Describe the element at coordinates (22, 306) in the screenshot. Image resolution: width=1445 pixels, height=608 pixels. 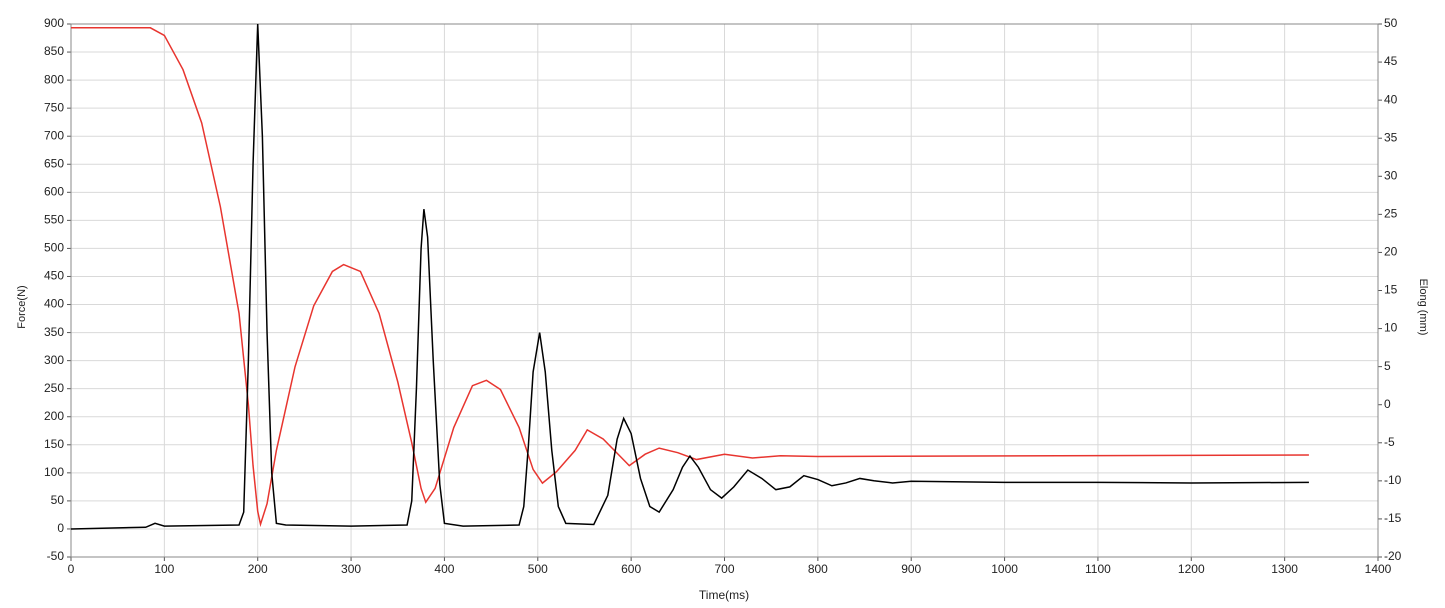
I see `y-axis-label: Force(N)` at that location.